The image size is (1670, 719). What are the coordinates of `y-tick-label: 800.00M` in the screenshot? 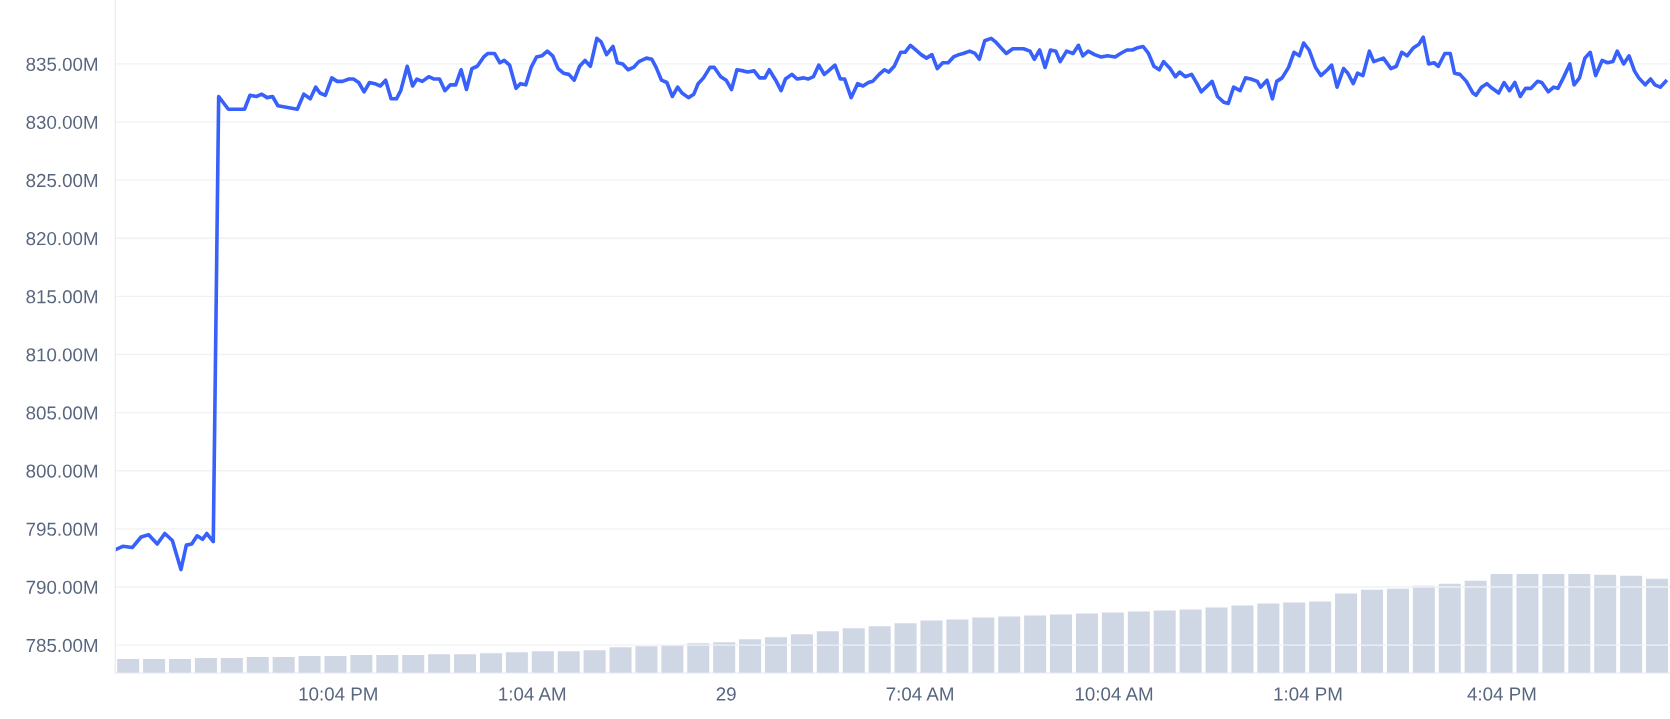 It's located at (62, 471).